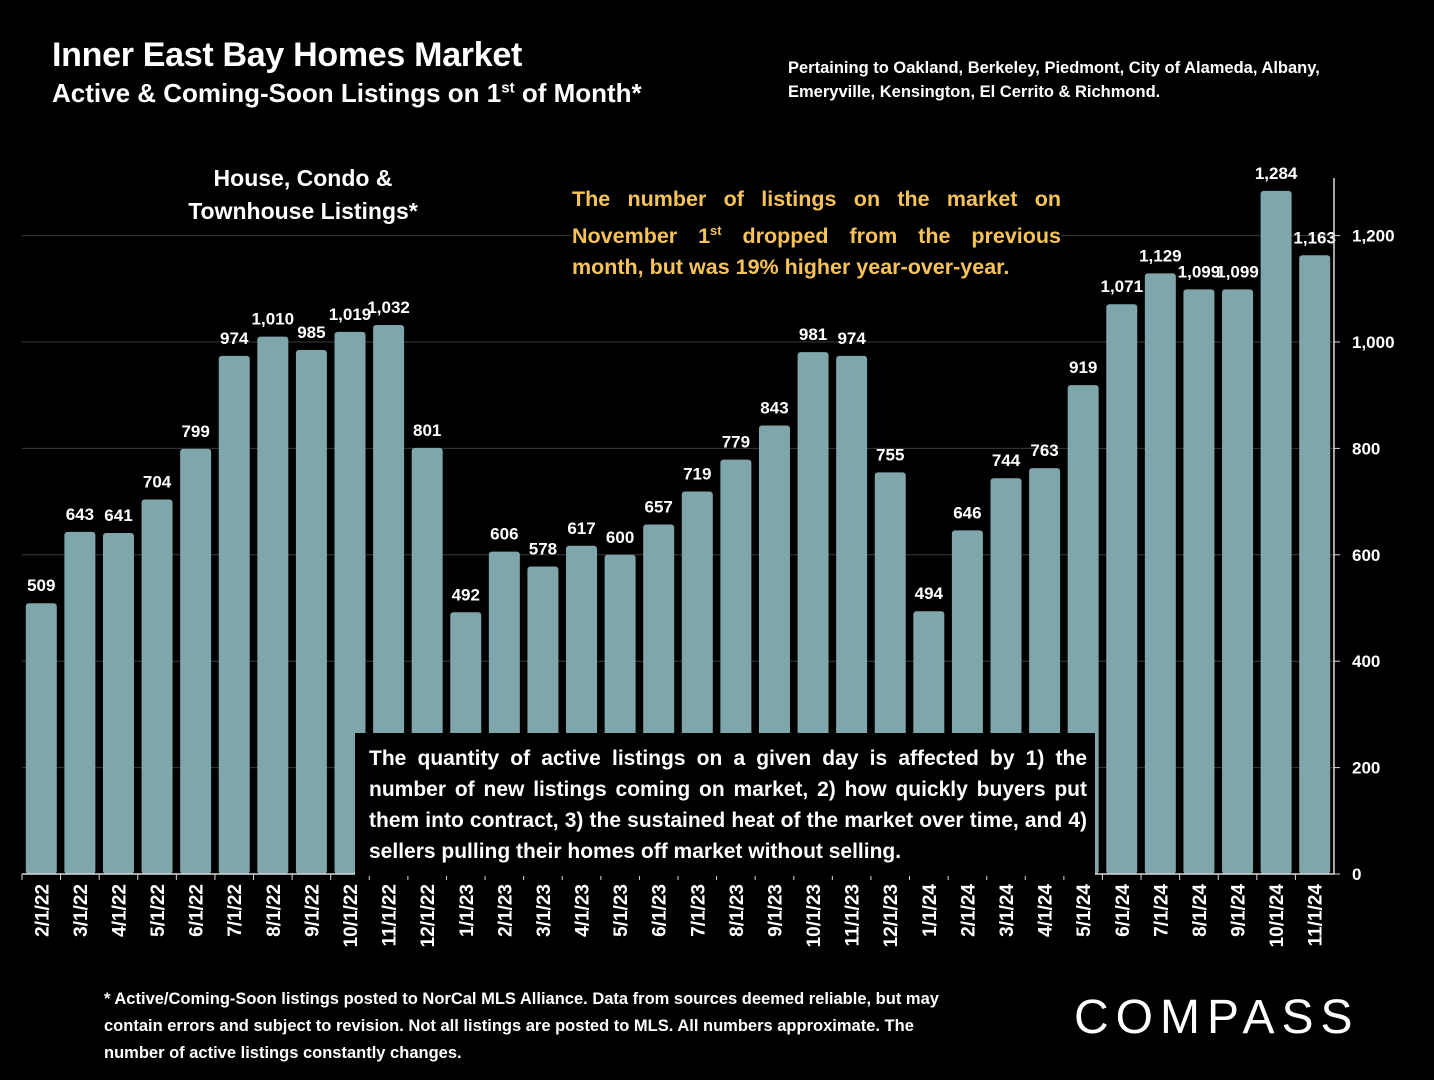 This screenshot has width=1434, height=1080. I want to click on x-tick-label: 11/1/22, so click(390, 915).